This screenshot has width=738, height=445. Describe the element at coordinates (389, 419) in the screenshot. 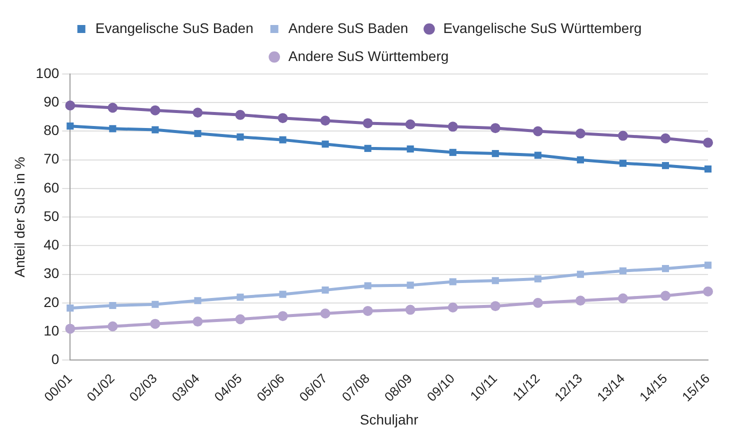

I see `x-axis-title: Schuljahr` at that location.